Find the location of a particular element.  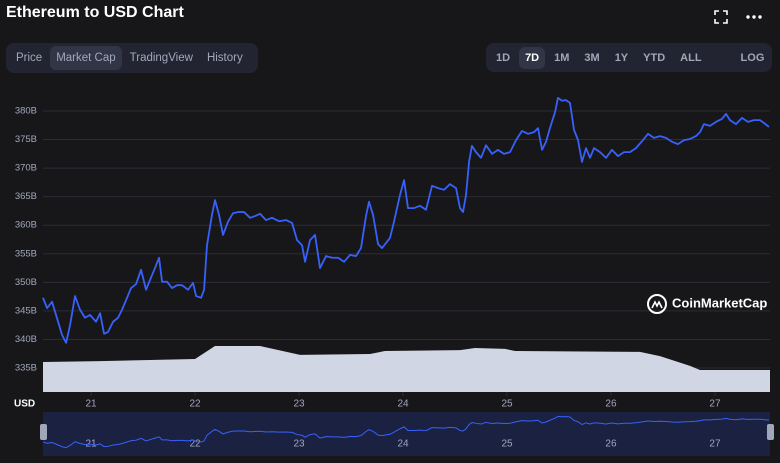

navigator-tick-label: 27 is located at coordinates (715, 444).